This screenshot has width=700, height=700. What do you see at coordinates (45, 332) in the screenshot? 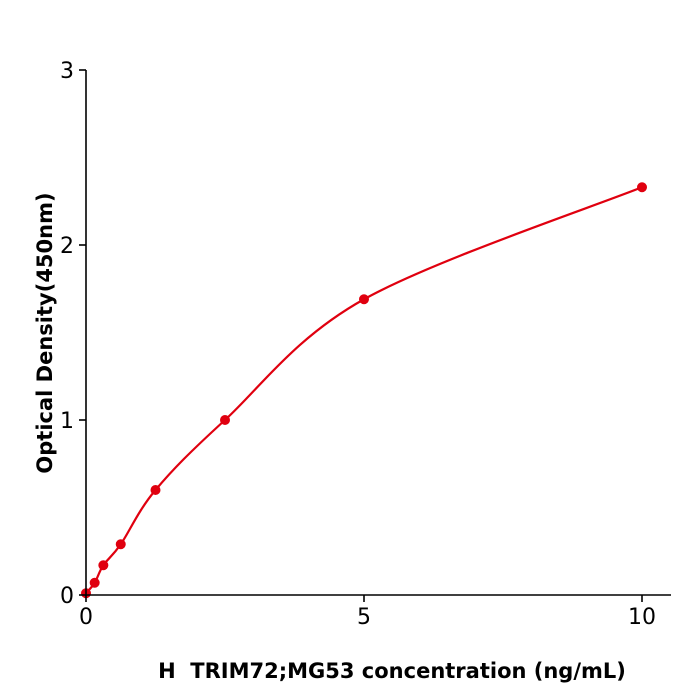
I see `y-axis-label: Optical Density(450nm)` at bounding box center [45, 332].